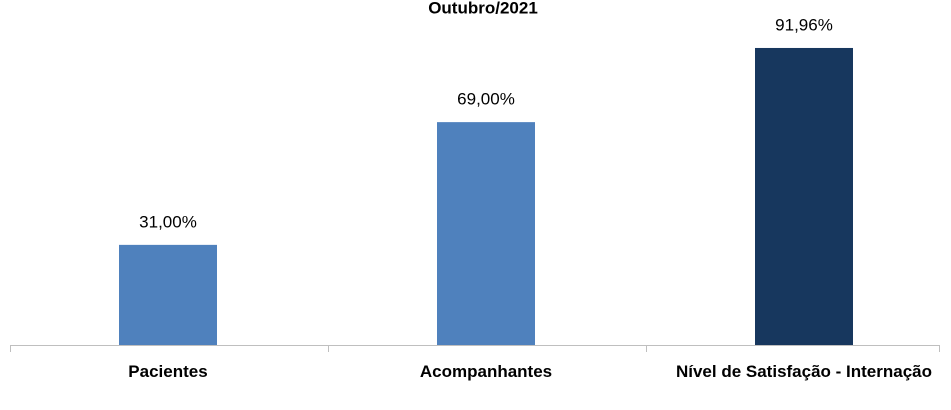 This screenshot has height=410, width=951. I want to click on data-label: 91,96%, so click(804, 24).